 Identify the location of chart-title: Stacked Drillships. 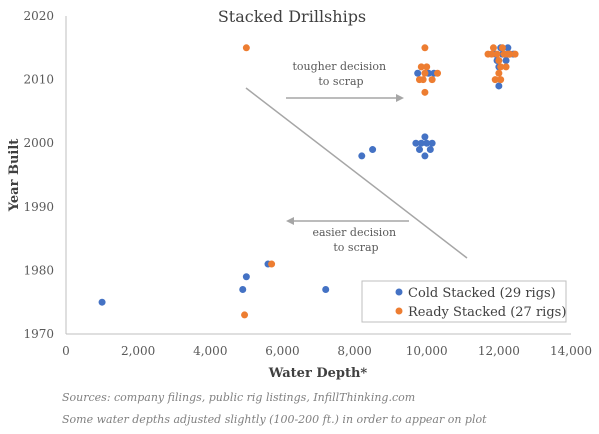
(292, 16).